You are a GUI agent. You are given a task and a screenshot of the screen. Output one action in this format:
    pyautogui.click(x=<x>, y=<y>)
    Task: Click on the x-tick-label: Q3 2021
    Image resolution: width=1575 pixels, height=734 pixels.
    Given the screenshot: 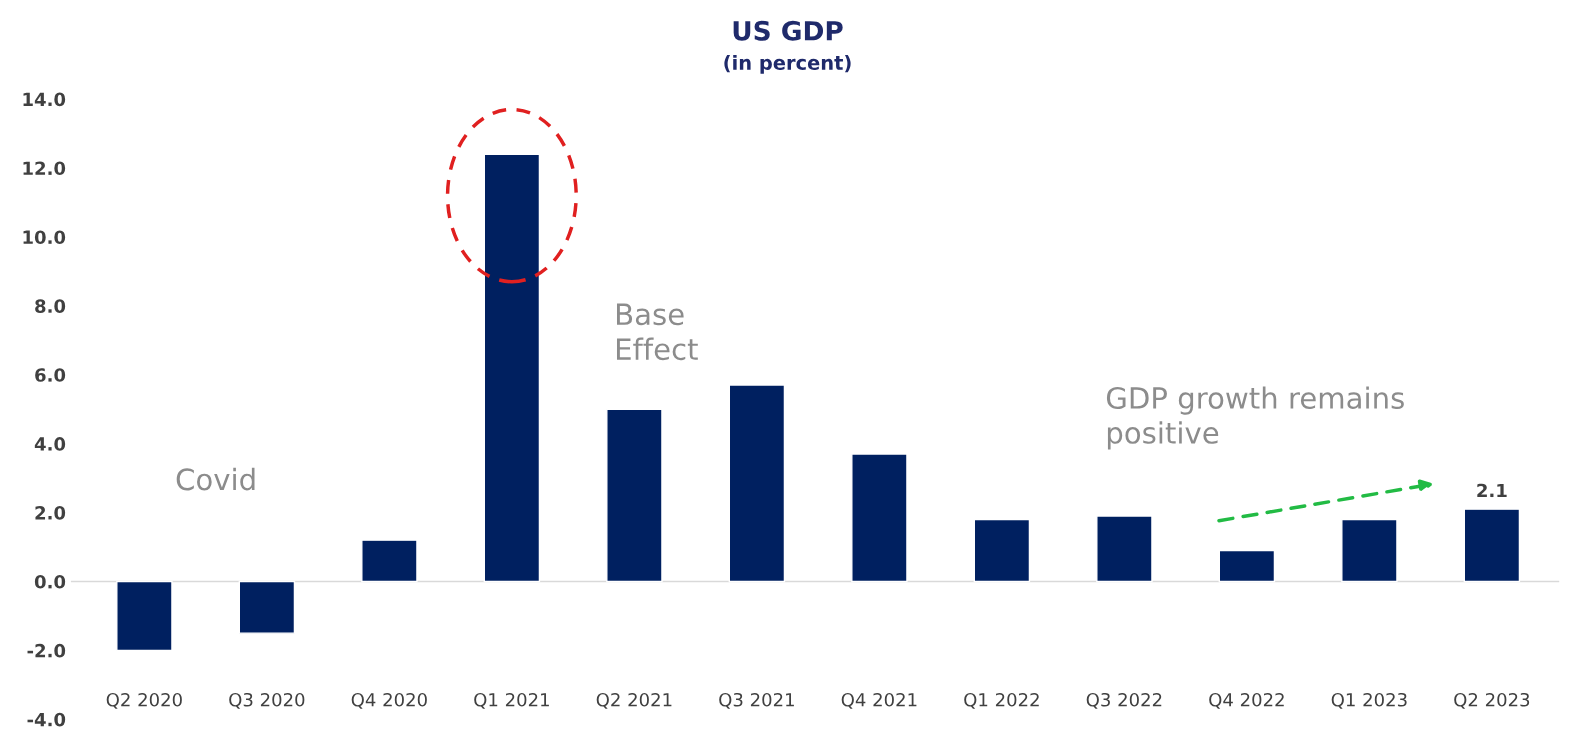 What is the action you would take?
    pyautogui.click(x=756, y=700)
    